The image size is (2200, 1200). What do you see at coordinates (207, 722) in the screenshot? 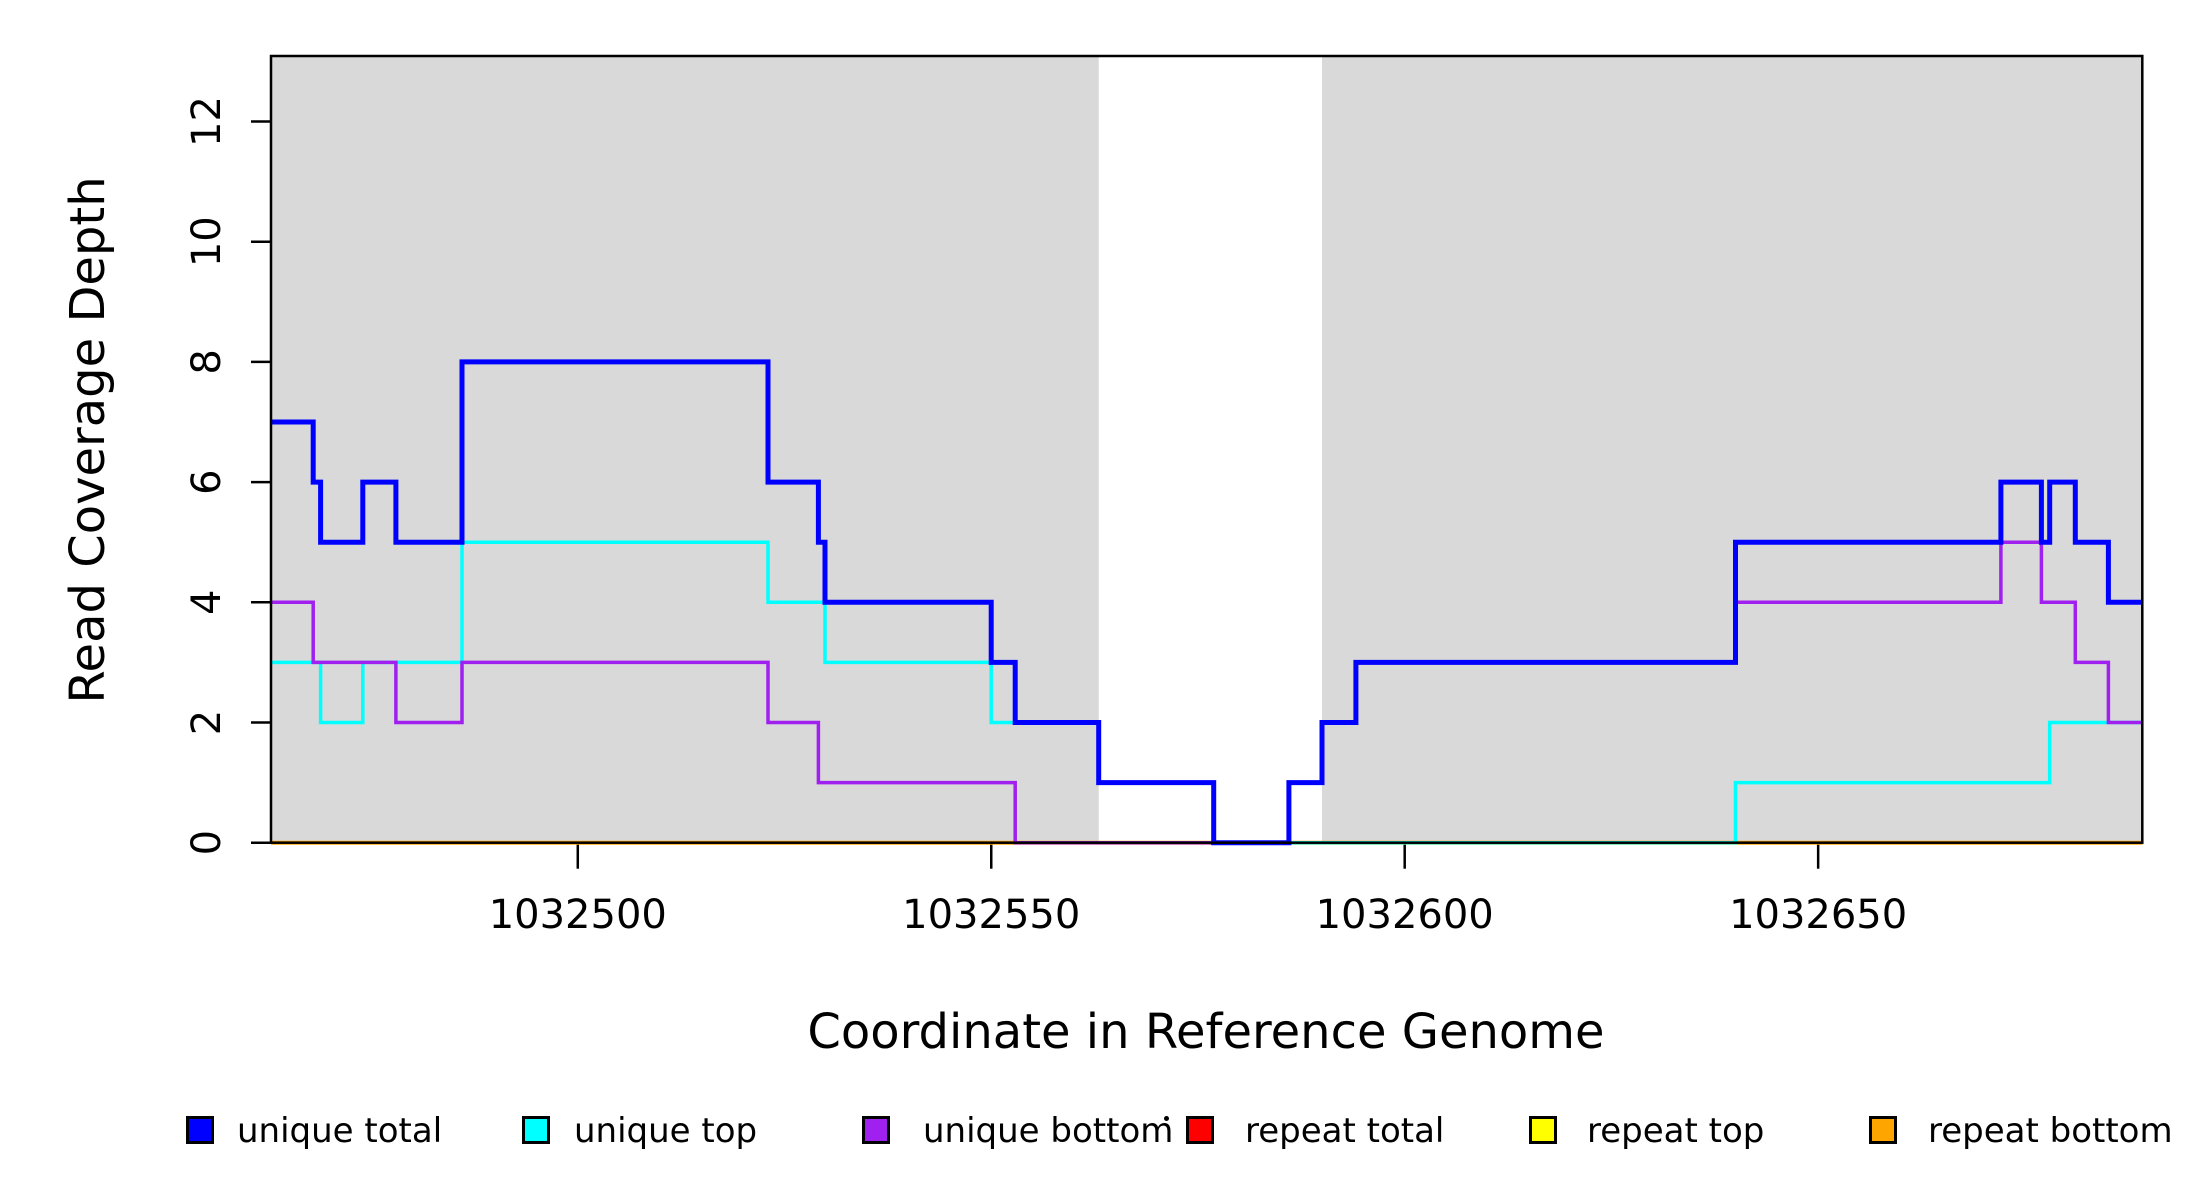
I see `y-axis-tick-label: 2` at bounding box center [207, 722].